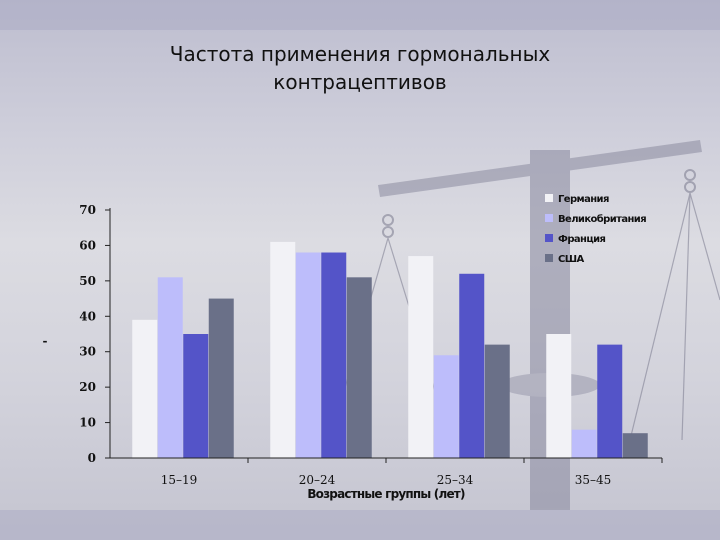 The height and width of the screenshot is (540, 720). Describe the element at coordinates (571, 259) in the screenshot. I see `legend-label: США` at that location.